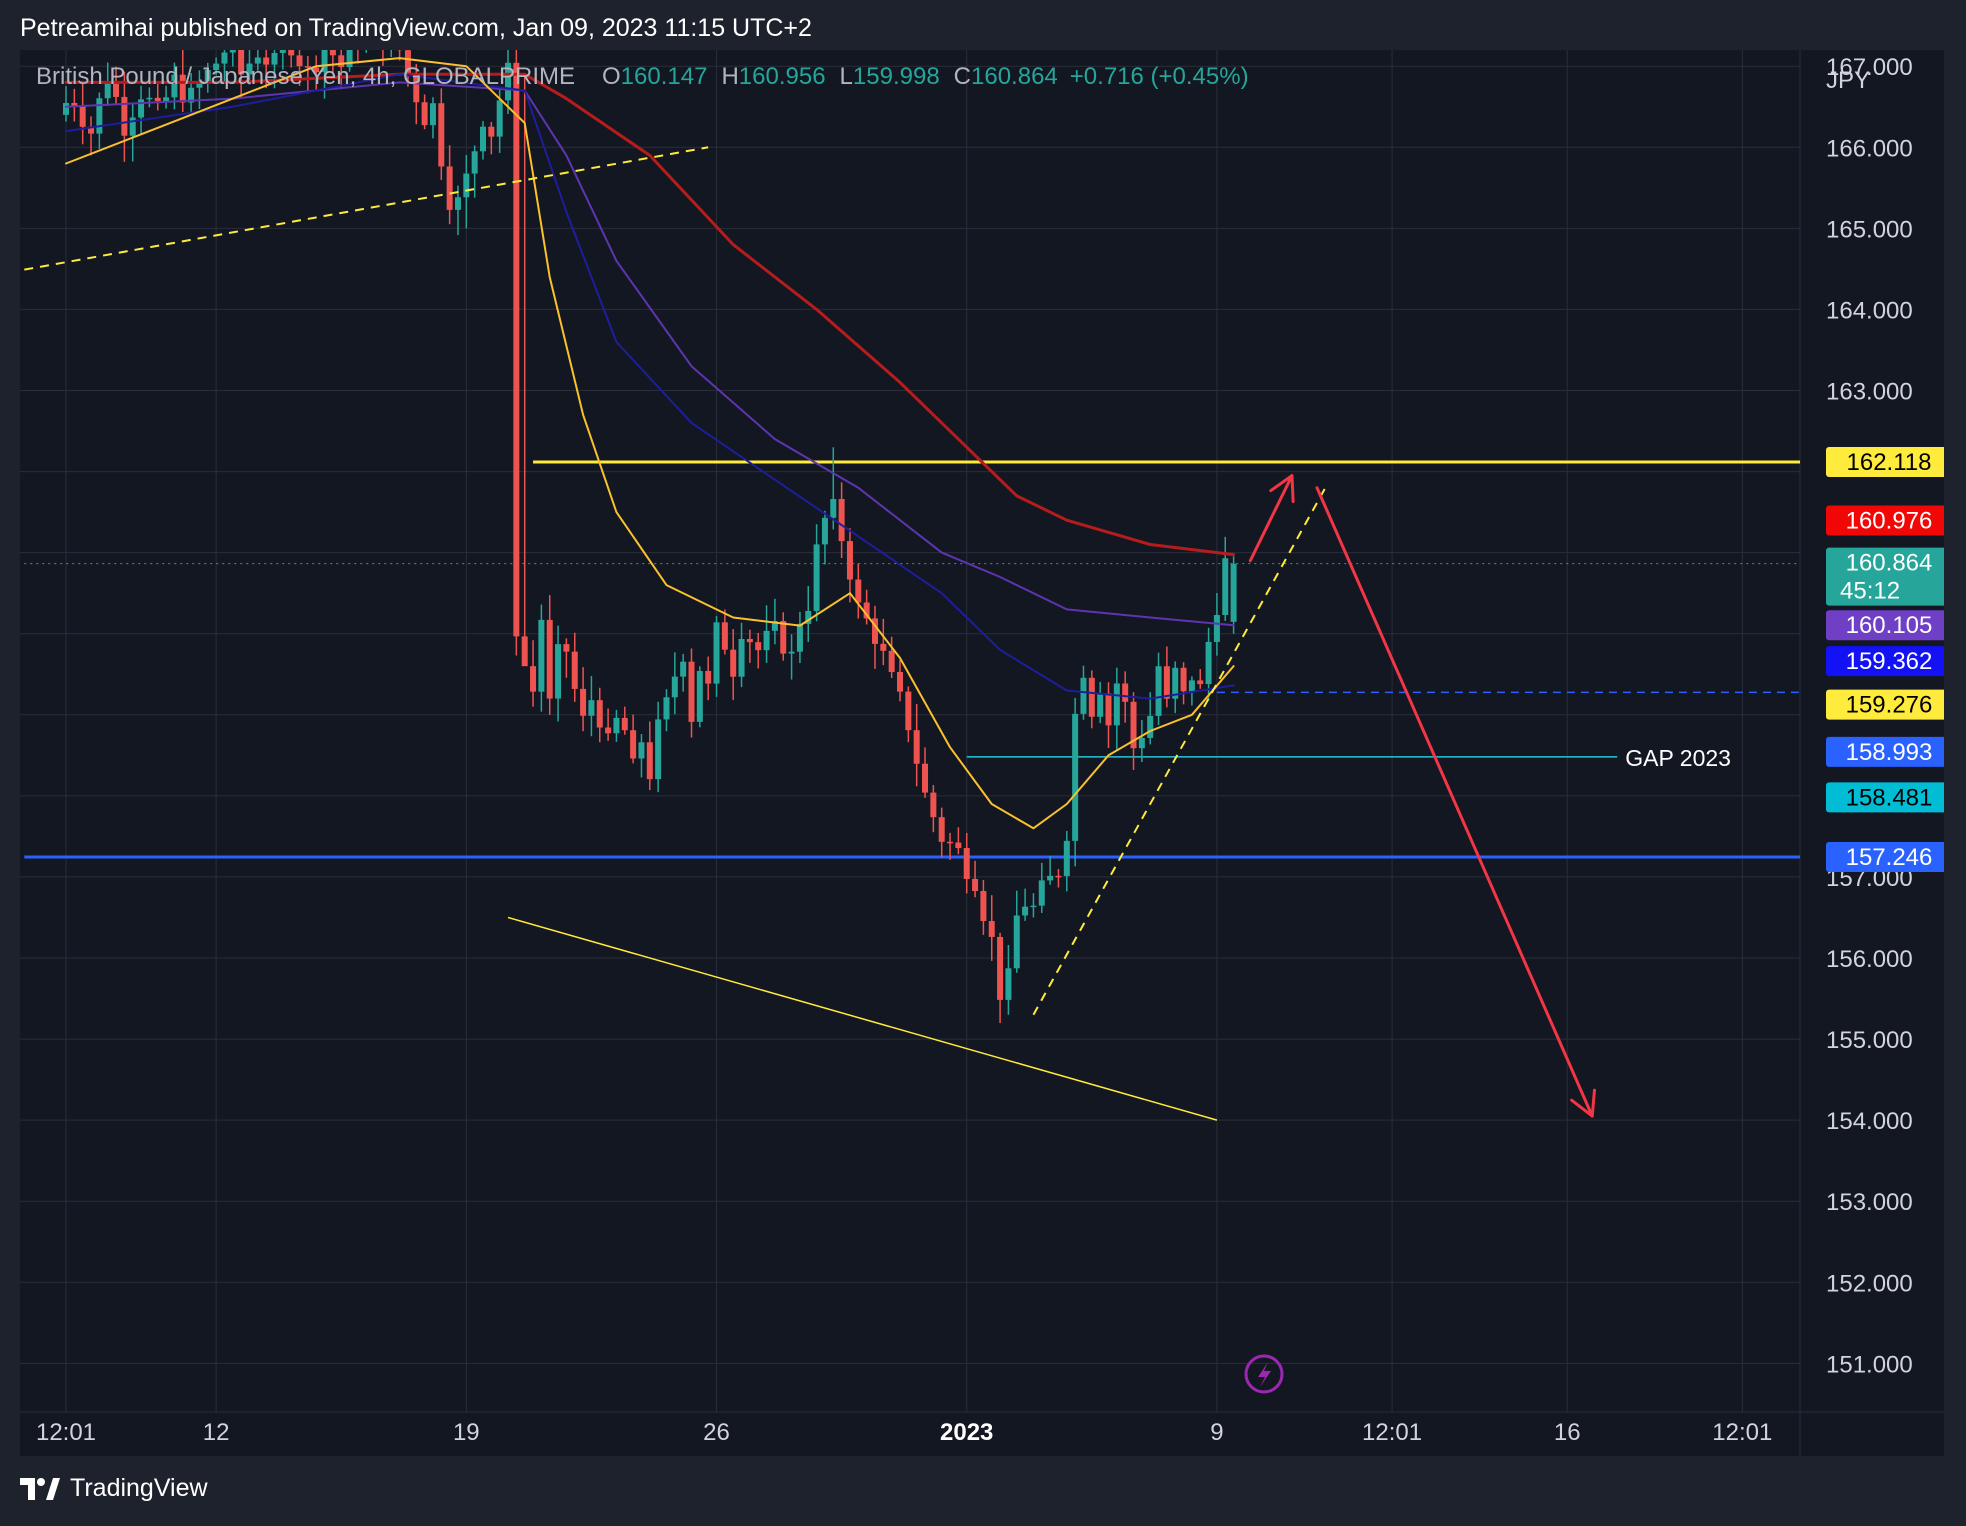  I want to click on tradingview-brand: TradingView, so click(139, 1488).